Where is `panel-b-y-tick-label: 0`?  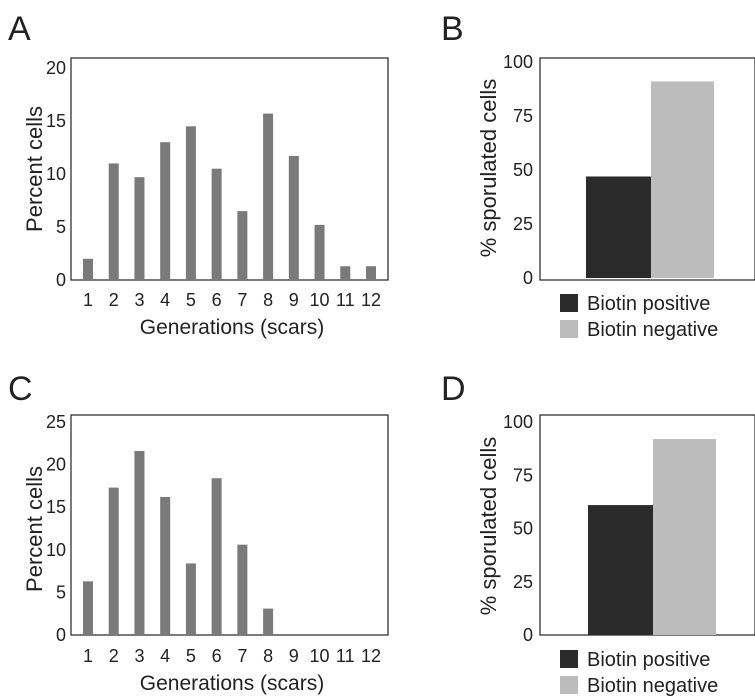 panel-b-y-tick-label: 0 is located at coordinates (528, 278).